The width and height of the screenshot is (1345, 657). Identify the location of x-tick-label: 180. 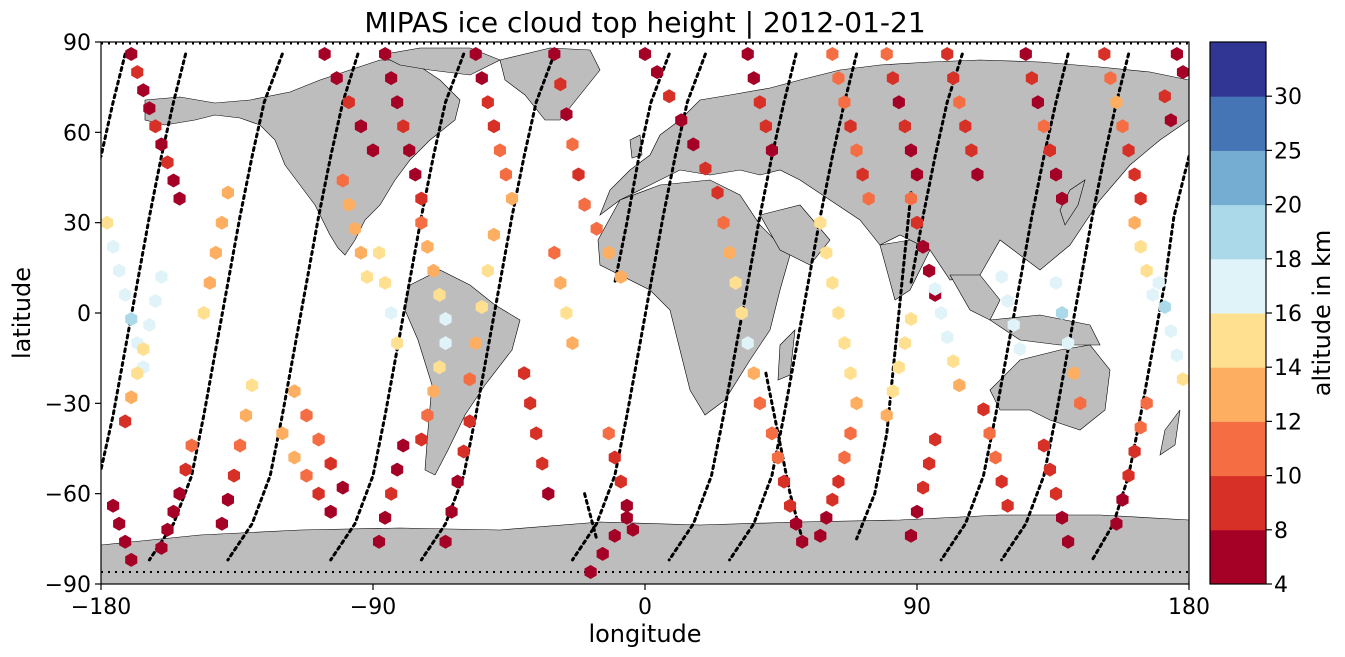
(1189, 607).